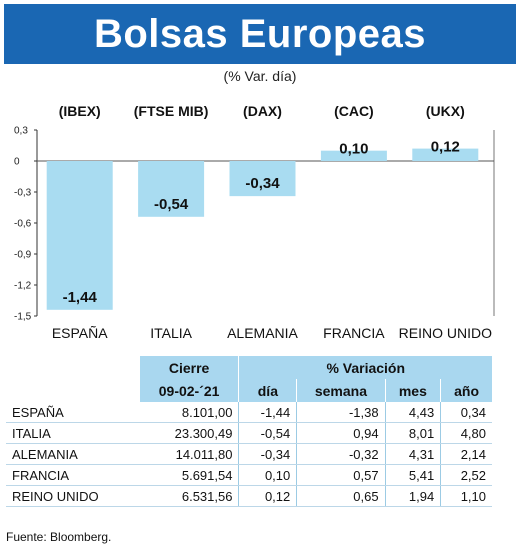 Image resolution: width=520 pixels, height=554 pixels. What do you see at coordinates (260, 76) in the screenshot?
I see `chart-subtitle: (% Var. día)` at bounding box center [260, 76].